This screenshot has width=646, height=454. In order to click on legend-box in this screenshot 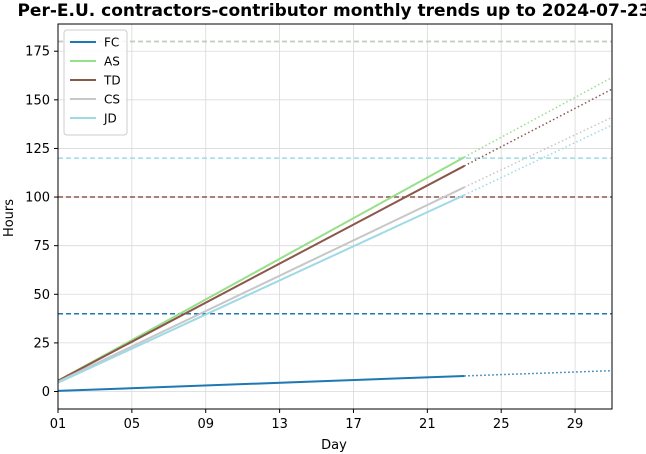, I will do `click(95, 82)`.